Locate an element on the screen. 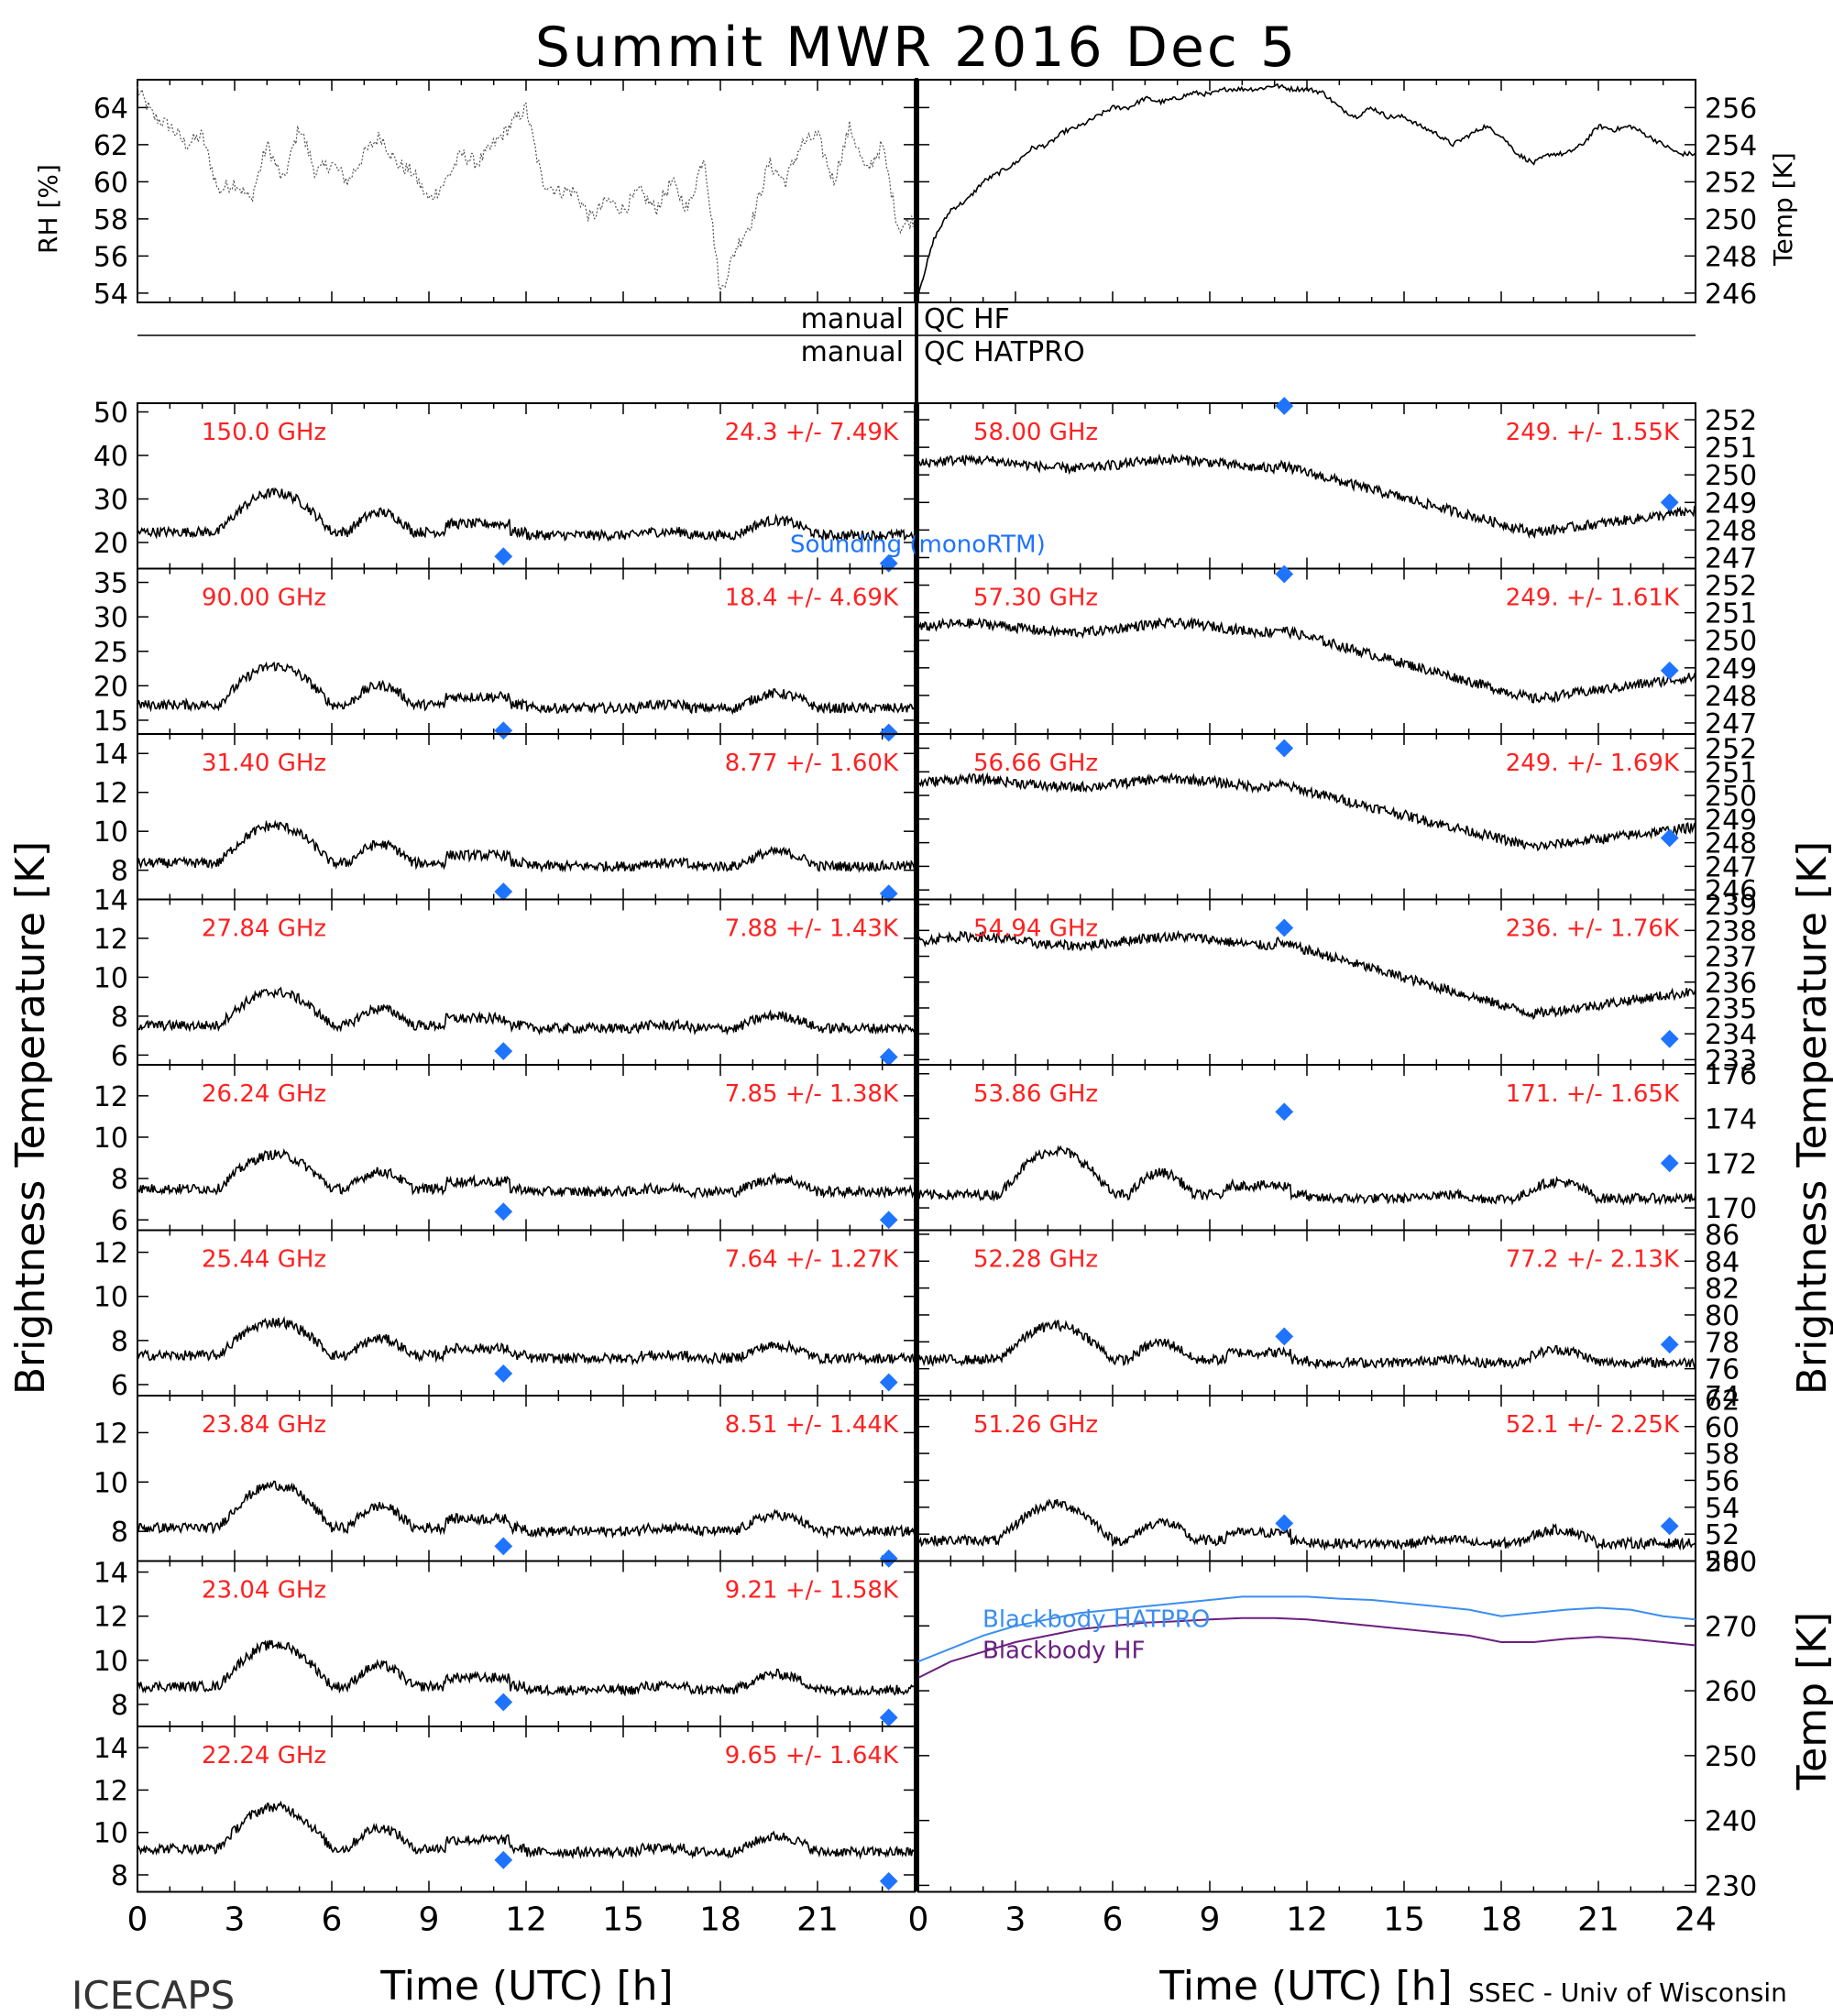 This screenshot has width=1833, height=2016. x-tick-label-left: 21 is located at coordinates (817, 1920).